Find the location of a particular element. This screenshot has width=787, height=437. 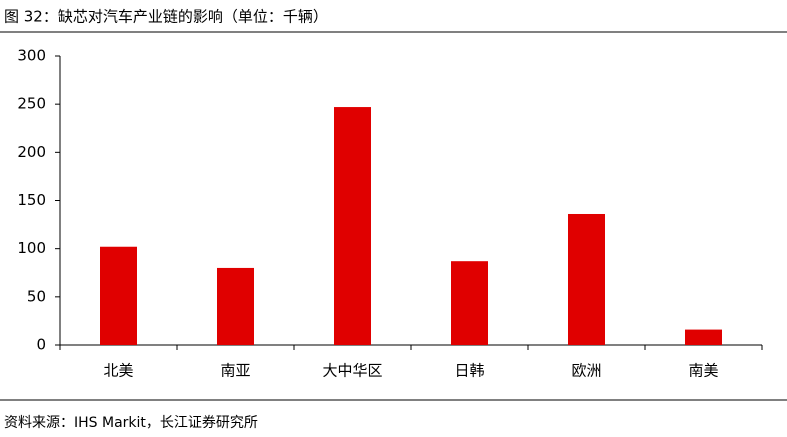

x-tick-label: 北美 is located at coordinates (118, 371).